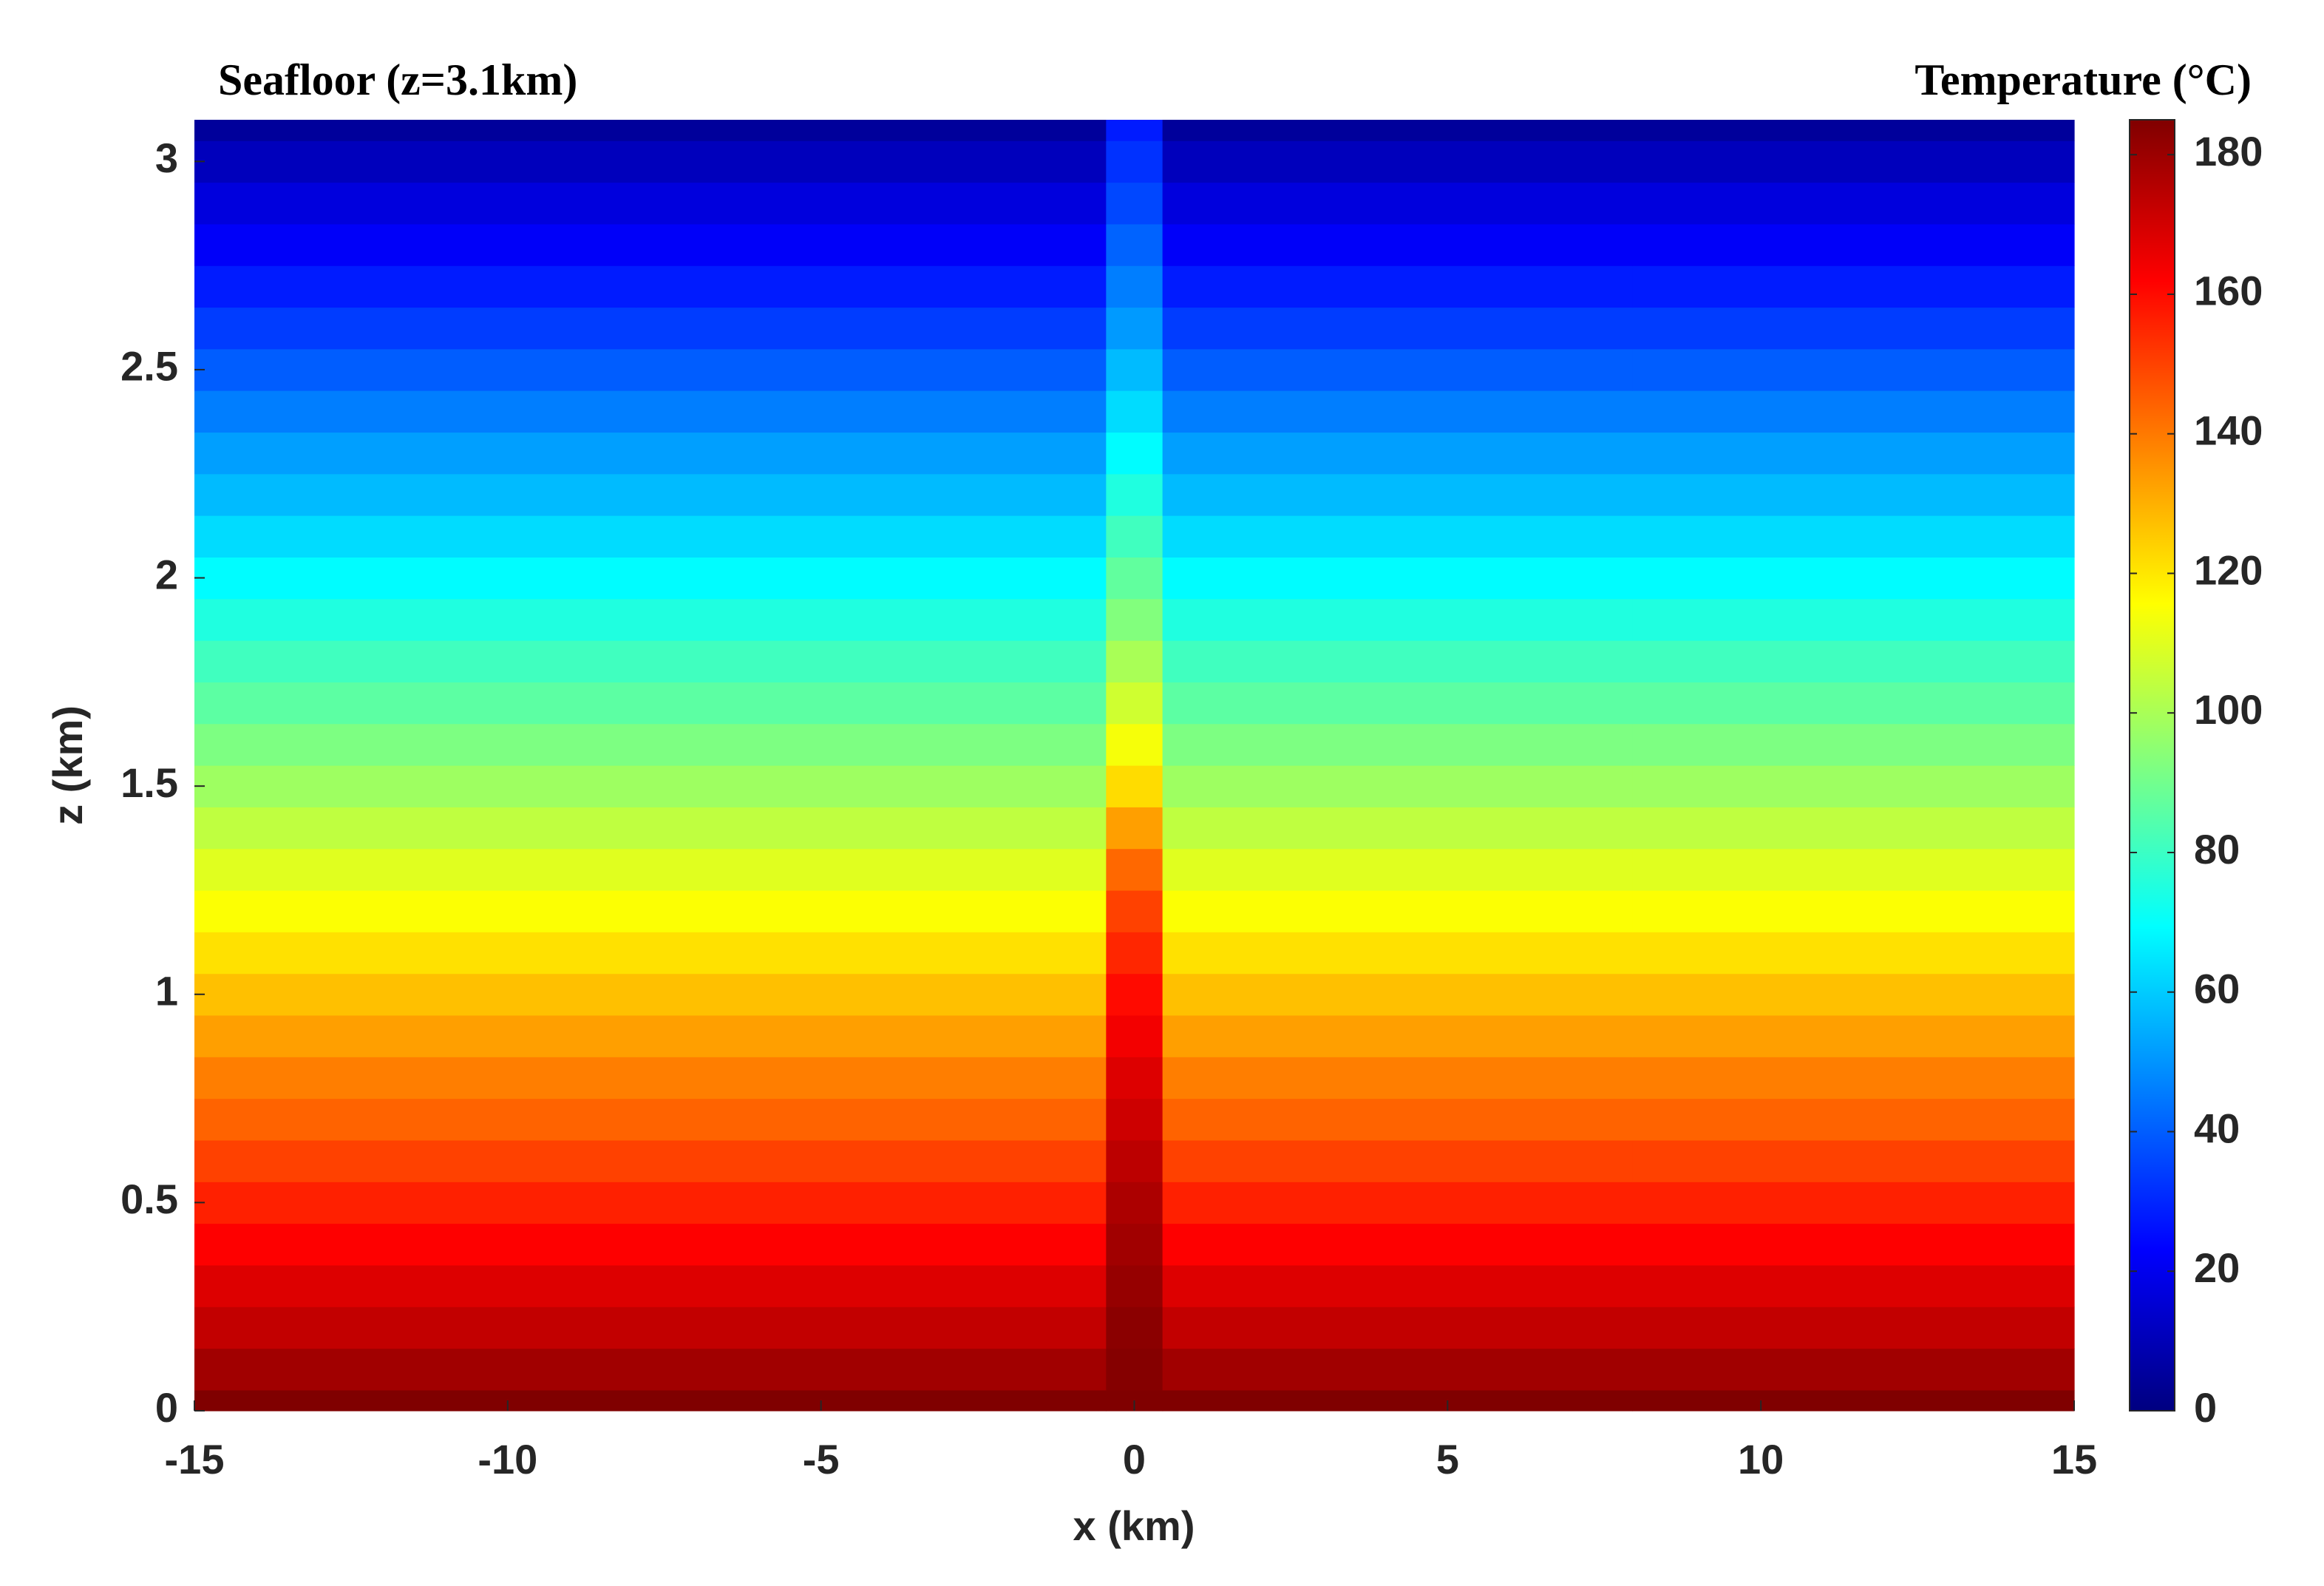 The height and width of the screenshot is (1586, 2324). Describe the element at coordinates (1134, 1459) in the screenshot. I see `x-tick-label: 0` at that location.